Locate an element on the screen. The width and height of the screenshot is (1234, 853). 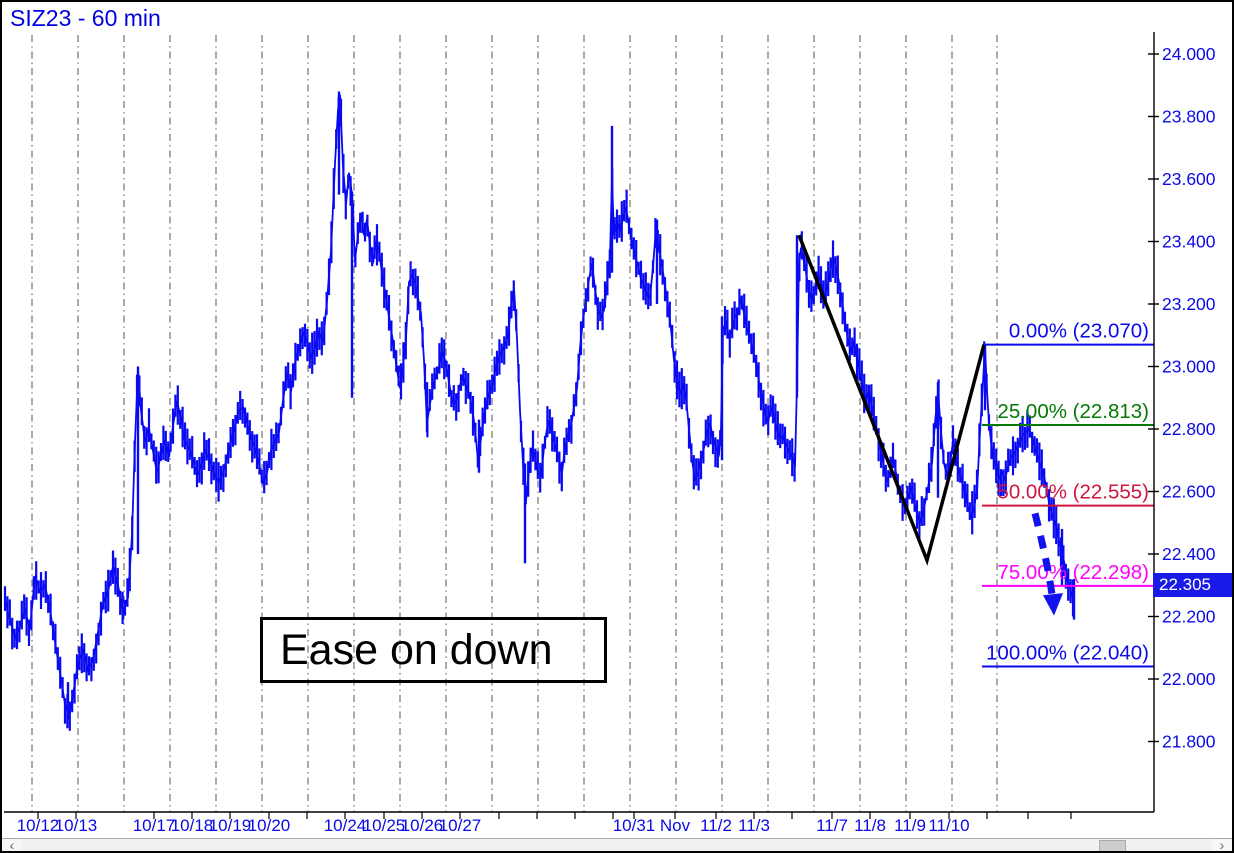
annotation-label: Ease on down is located at coordinates (416, 650).